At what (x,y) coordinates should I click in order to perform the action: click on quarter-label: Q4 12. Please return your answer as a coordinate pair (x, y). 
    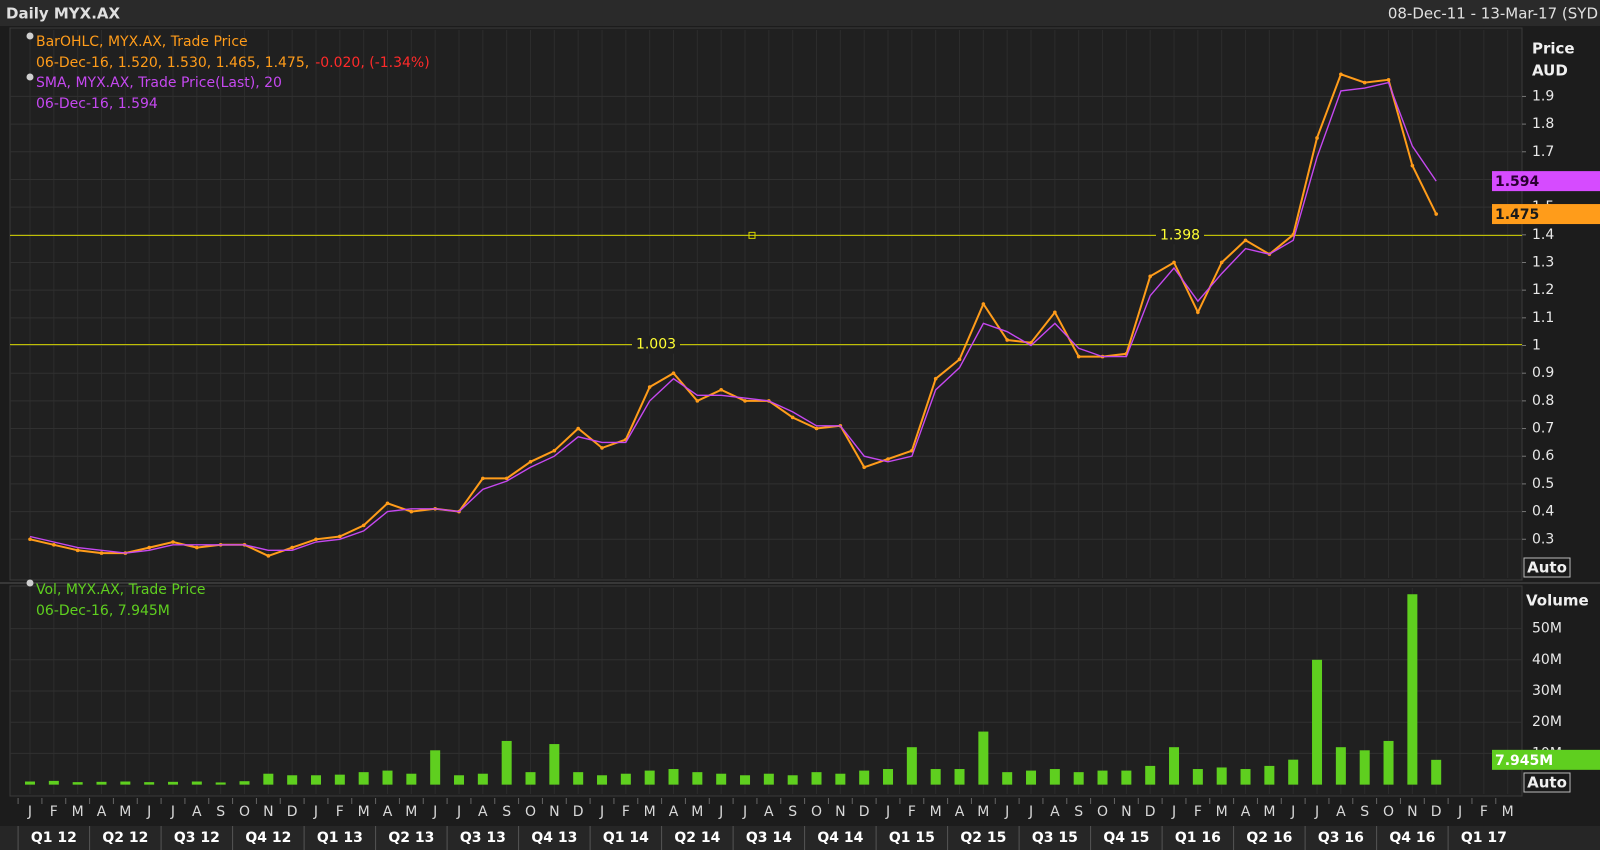
    Looking at the image, I should click on (268, 838).